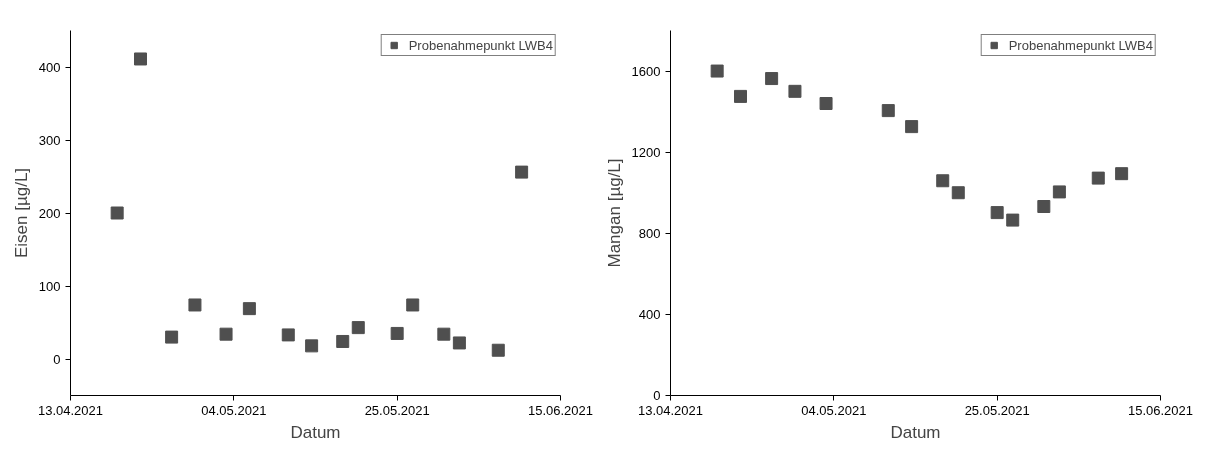  What do you see at coordinates (646, 71) in the screenshot?
I see `y-tick-label: 1600` at bounding box center [646, 71].